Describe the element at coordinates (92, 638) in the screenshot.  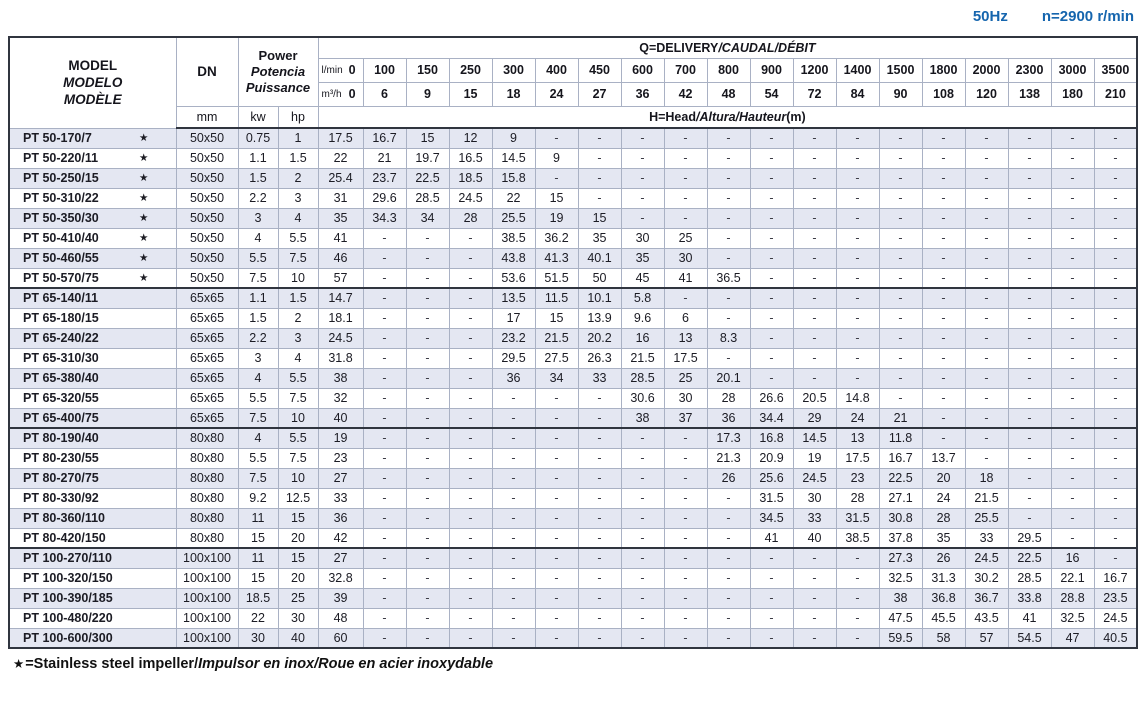
I see `model-cell: PT 100-600/300` at that location.